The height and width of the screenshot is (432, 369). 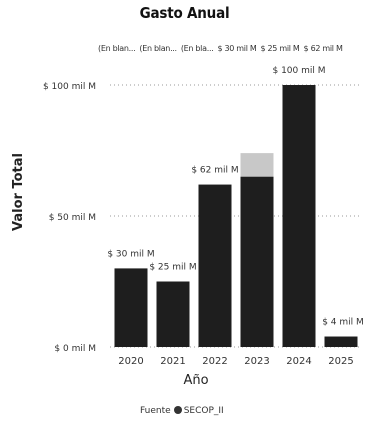 I want to click on x-tick-label: 2022, so click(x=214, y=361).